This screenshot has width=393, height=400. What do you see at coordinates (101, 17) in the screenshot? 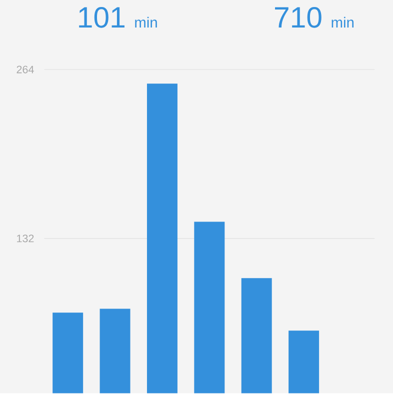
I see `text: 101` at bounding box center [101, 17].